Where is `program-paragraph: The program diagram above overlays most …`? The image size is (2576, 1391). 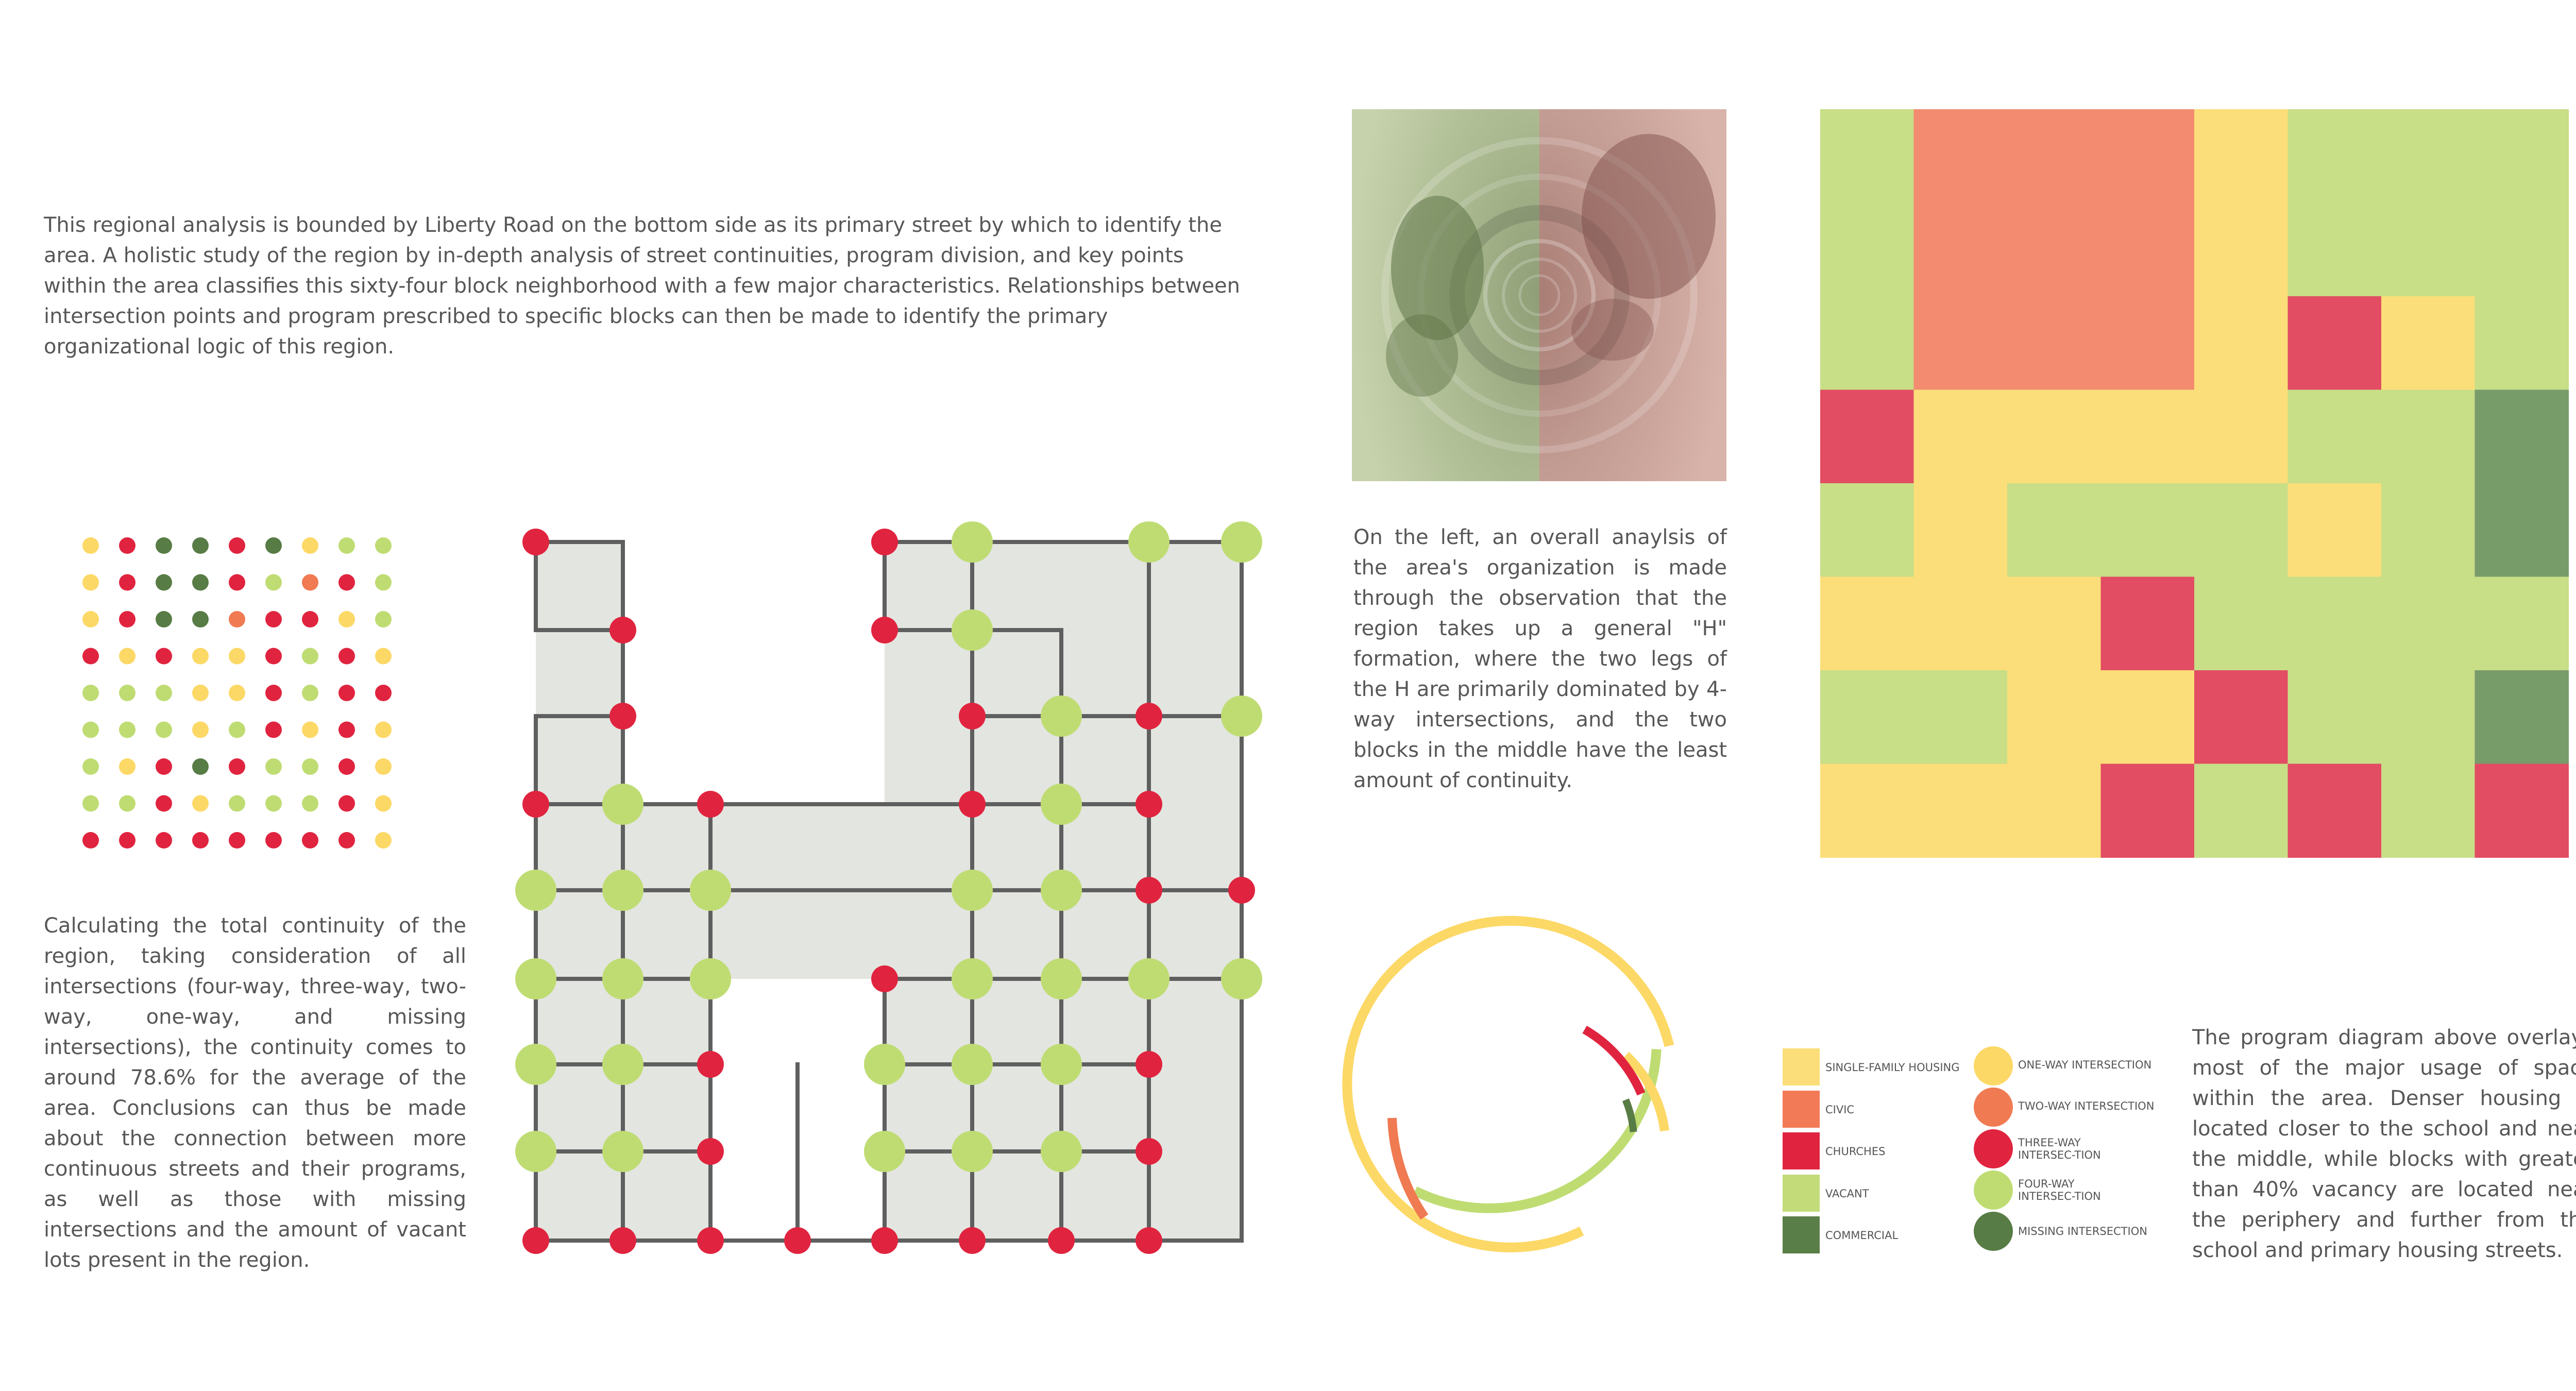
program-paragraph: The program diagram above overlays most … is located at coordinates (2384, 1144).